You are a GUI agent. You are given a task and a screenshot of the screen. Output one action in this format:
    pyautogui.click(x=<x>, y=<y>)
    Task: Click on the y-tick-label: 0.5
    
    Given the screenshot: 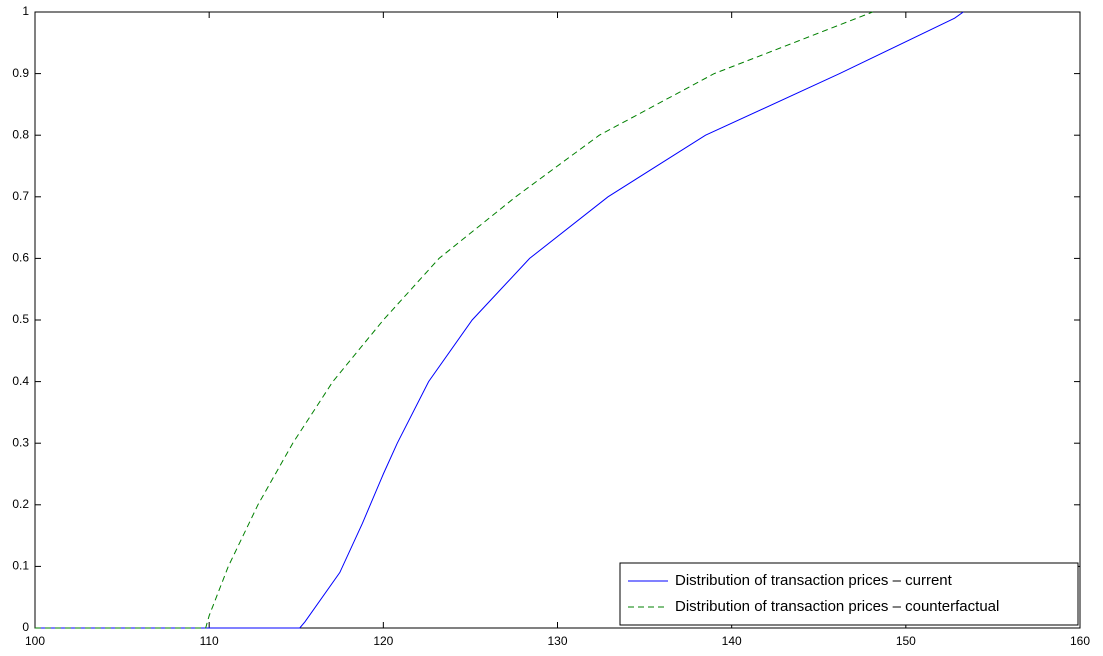 What is the action you would take?
    pyautogui.click(x=20, y=319)
    